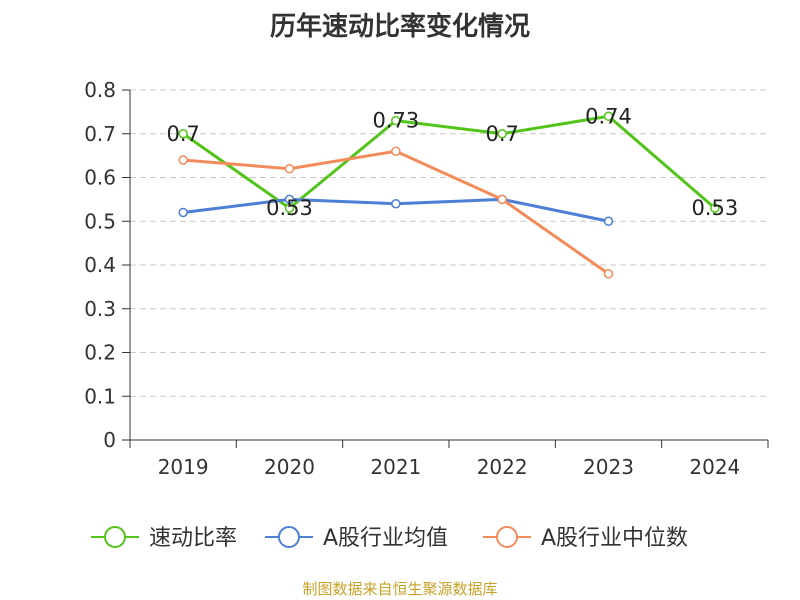 The width and height of the screenshot is (800, 600). What do you see at coordinates (614, 538) in the screenshot?
I see `legend-label: A股行业中位数` at bounding box center [614, 538].